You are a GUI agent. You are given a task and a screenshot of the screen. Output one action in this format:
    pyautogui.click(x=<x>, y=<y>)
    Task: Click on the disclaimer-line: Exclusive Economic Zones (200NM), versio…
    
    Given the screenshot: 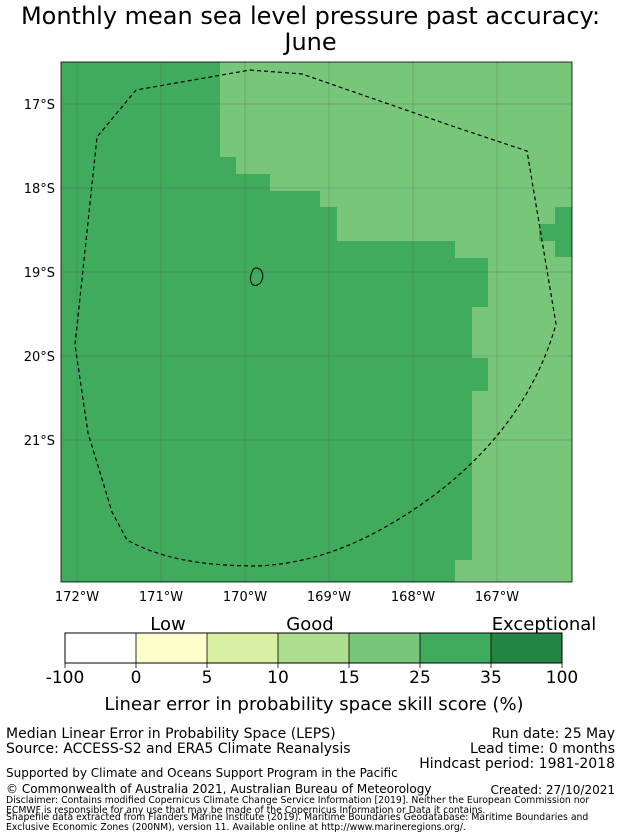 What is the action you would take?
    pyautogui.click(x=236, y=827)
    